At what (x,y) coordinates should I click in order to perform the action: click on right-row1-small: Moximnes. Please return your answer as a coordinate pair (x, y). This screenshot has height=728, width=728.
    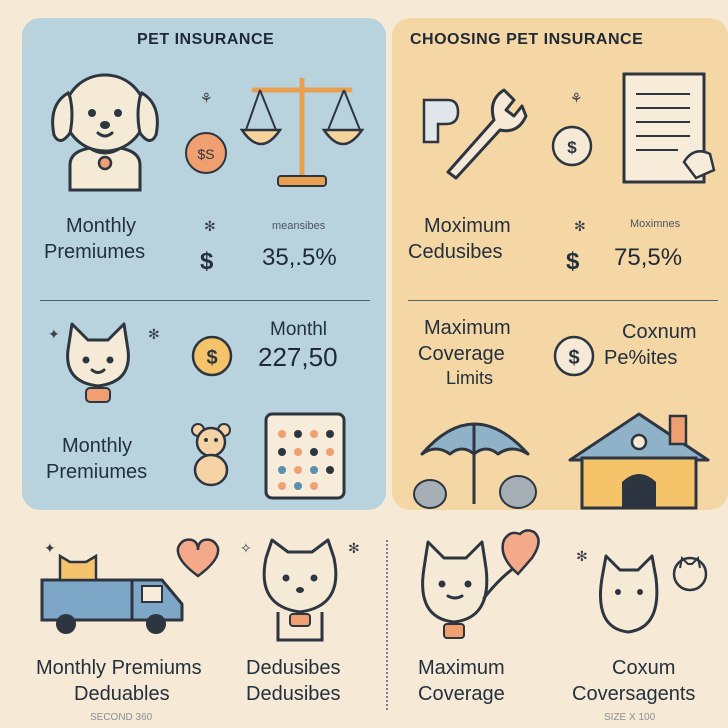
    Looking at the image, I should click on (655, 224).